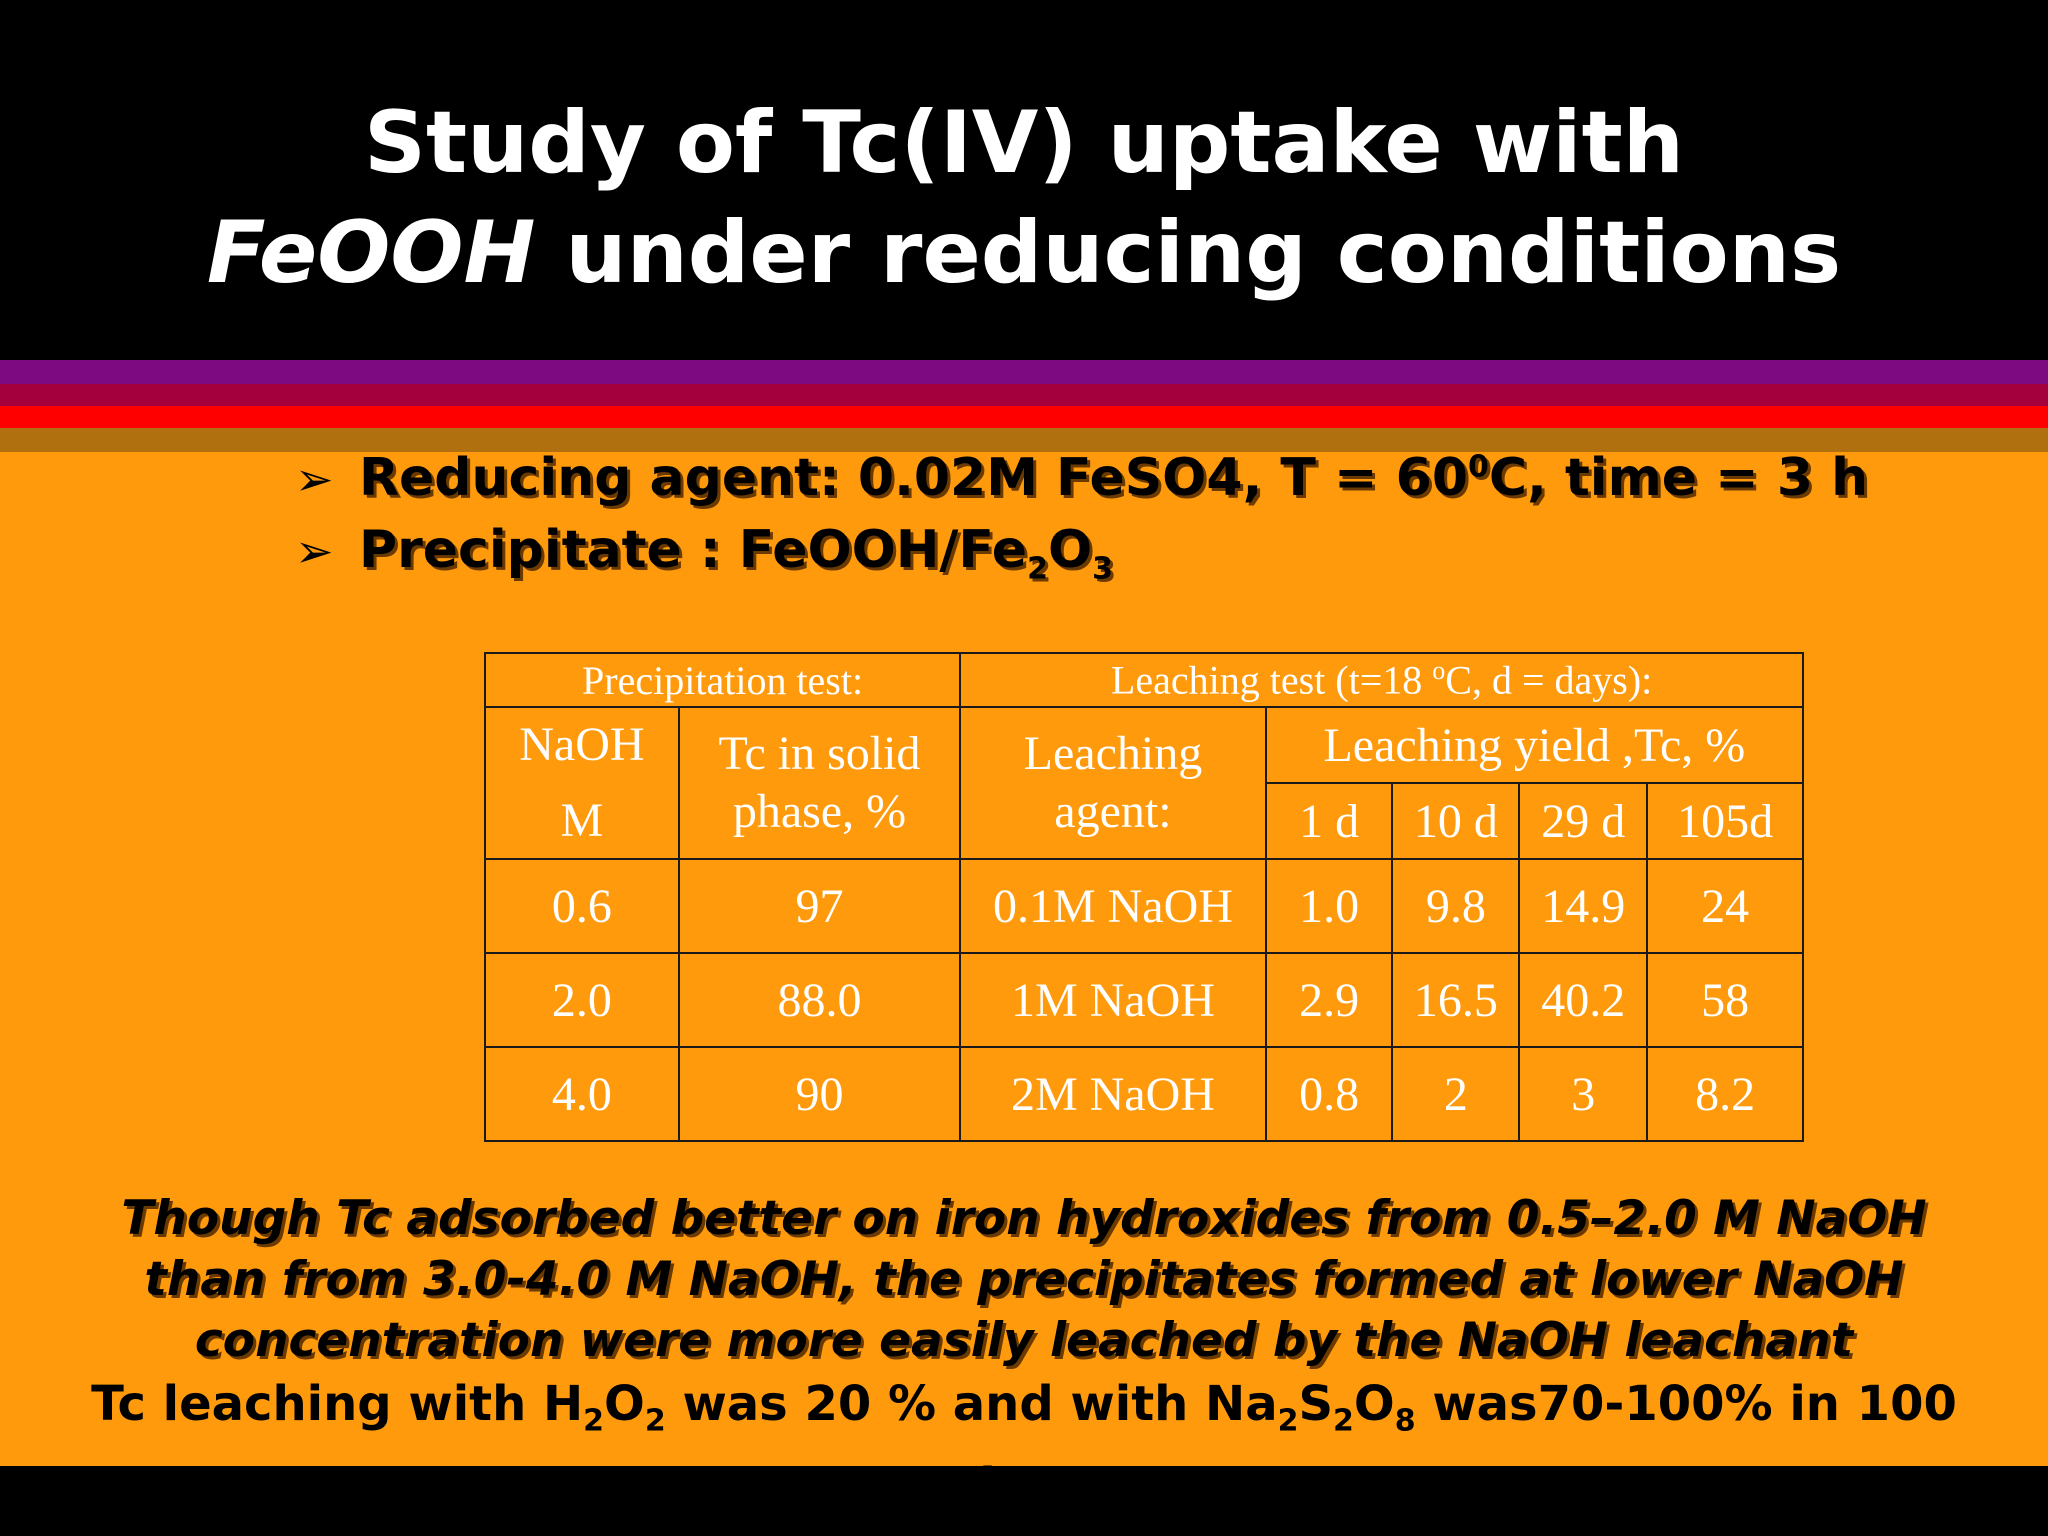  I want to click on red-stripe, so click(1024, 417).